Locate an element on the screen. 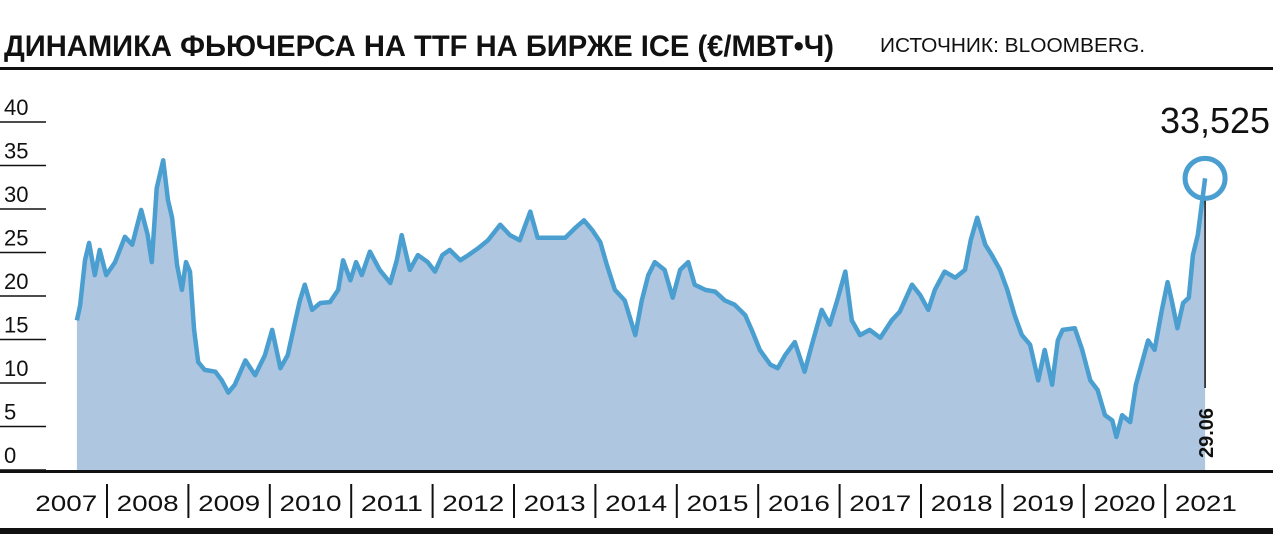 The width and height of the screenshot is (1273, 534). x-tick-label: 2016 is located at coordinates (799, 503).